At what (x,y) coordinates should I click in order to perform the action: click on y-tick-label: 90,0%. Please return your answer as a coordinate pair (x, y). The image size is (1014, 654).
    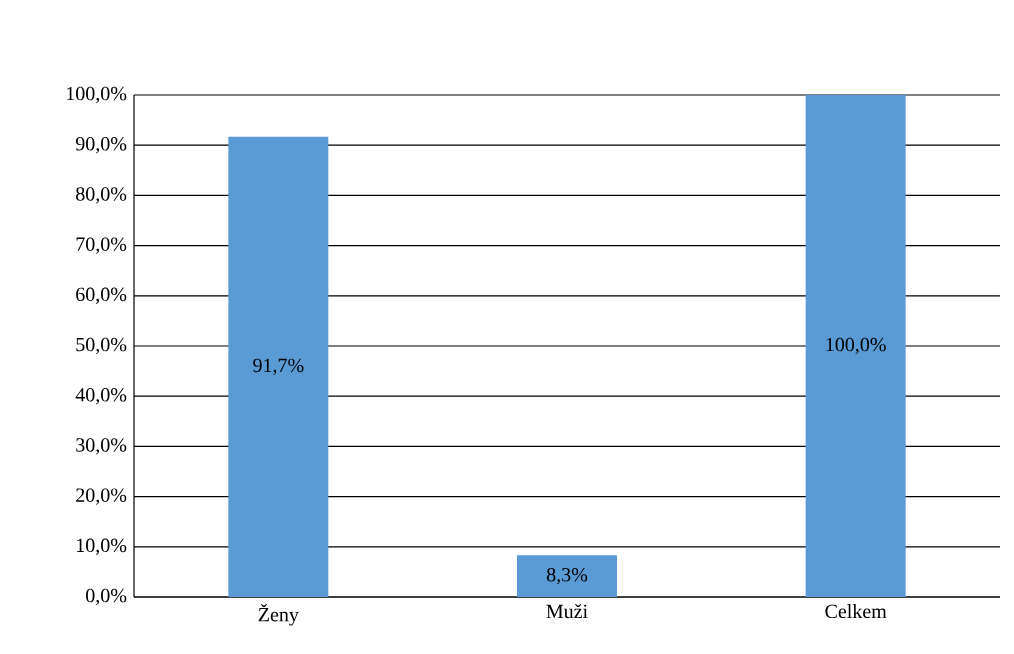
    Looking at the image, I should click on (101, 145).